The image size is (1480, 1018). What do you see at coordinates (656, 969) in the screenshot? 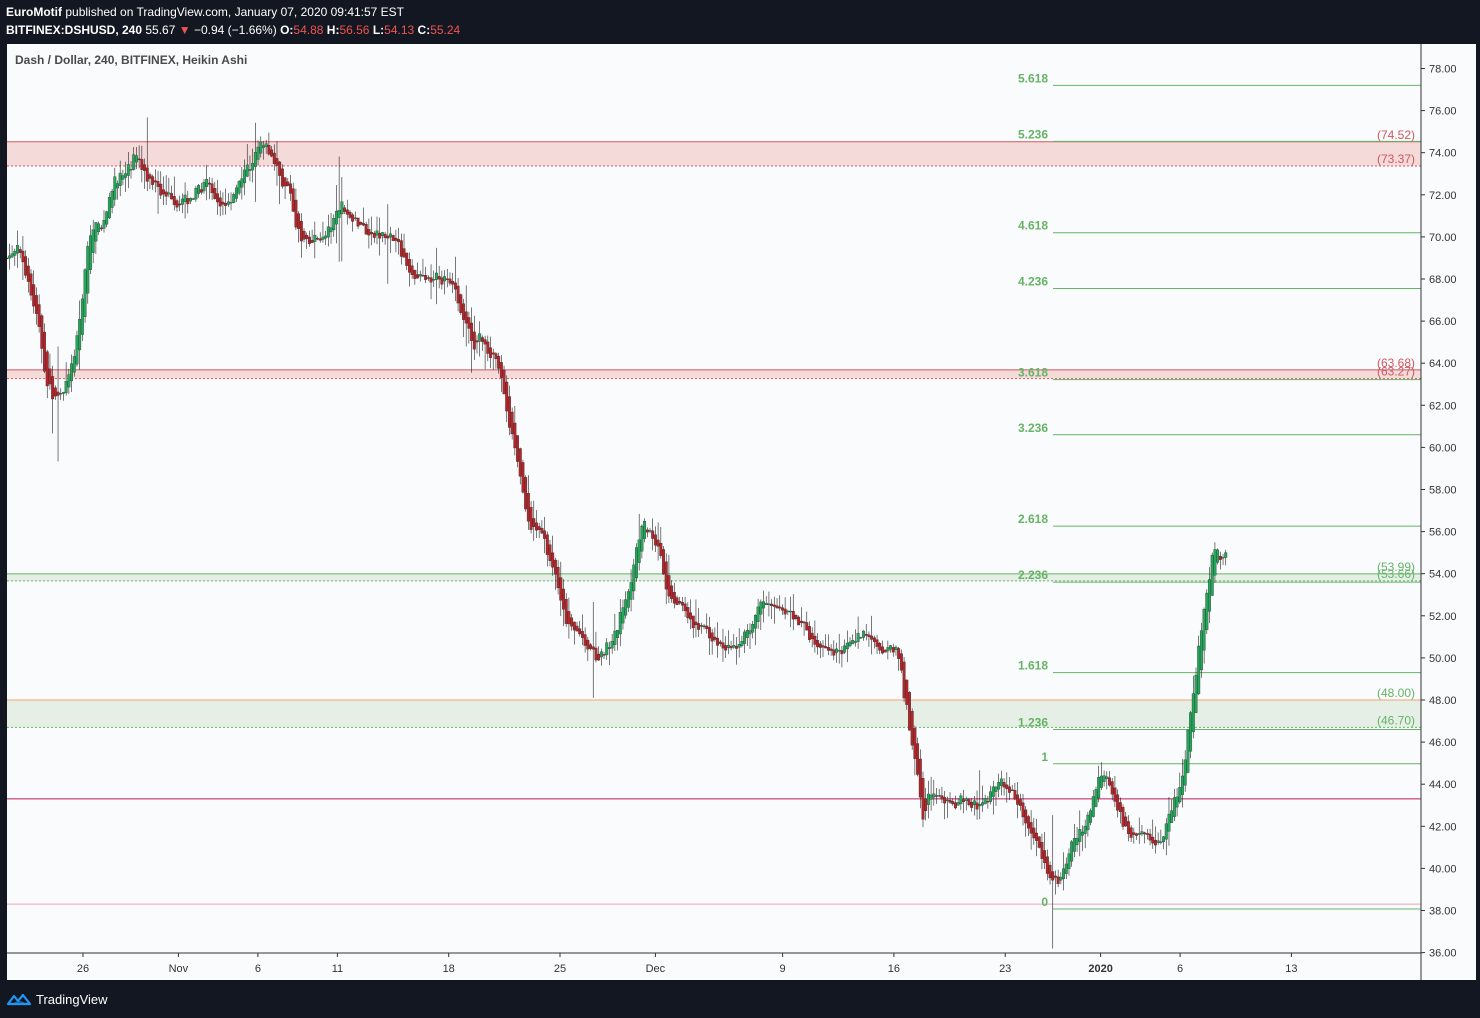
I see `x-tick-label: Dec` at bounding box center [656, 969].